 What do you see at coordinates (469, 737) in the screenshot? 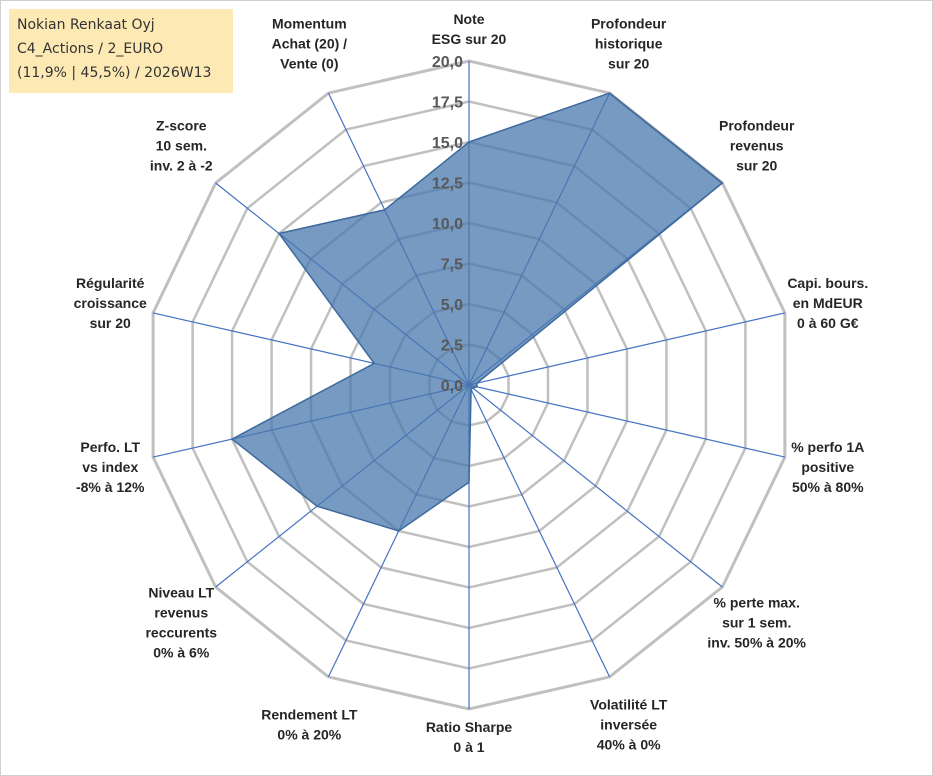
I see `axis-label: Ratio Sharpe 0 à 1` at bounding box center [469, 737].